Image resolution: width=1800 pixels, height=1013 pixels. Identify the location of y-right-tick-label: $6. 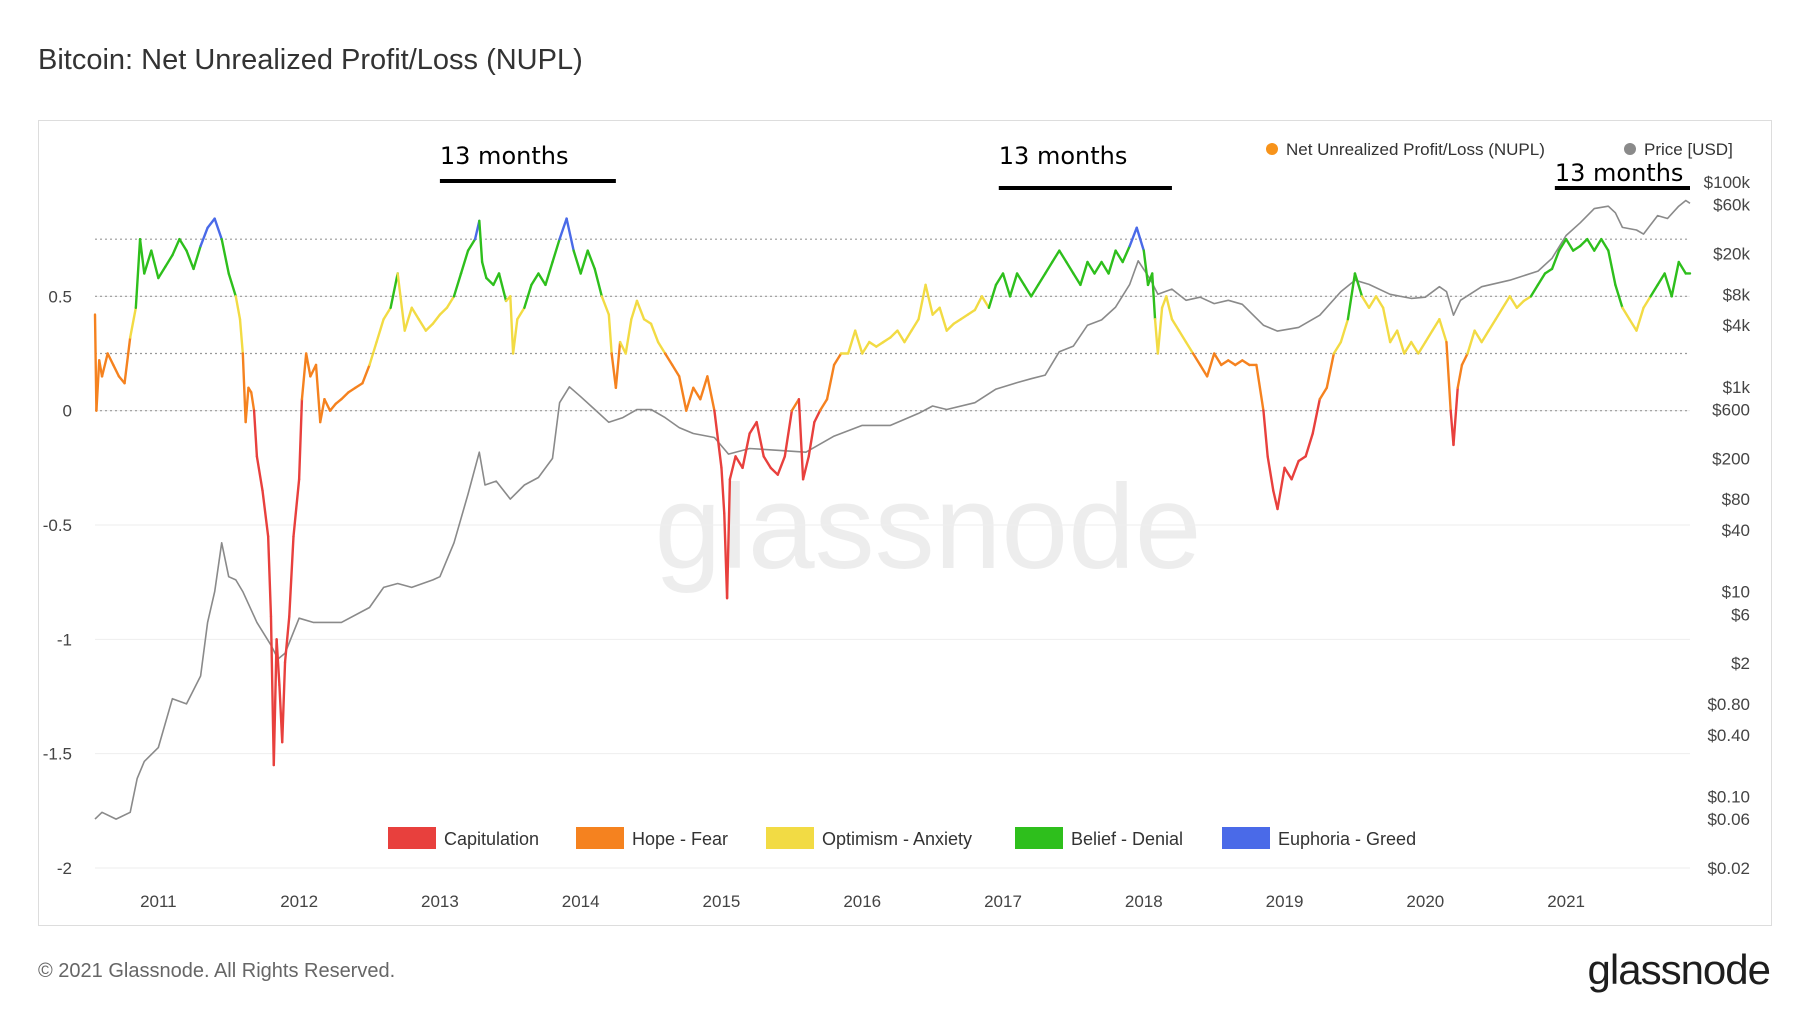
(1740, 614).